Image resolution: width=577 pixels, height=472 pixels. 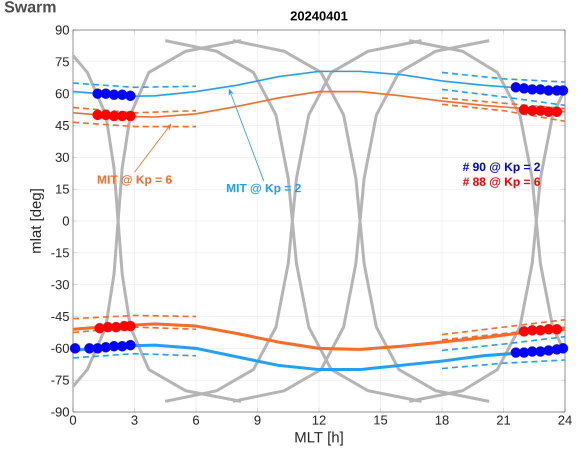 What do you see at coordinates (501, 182) in the screenshot?
I see `text: # 88 @ Kp = 6` at bounding box center [501, 182].